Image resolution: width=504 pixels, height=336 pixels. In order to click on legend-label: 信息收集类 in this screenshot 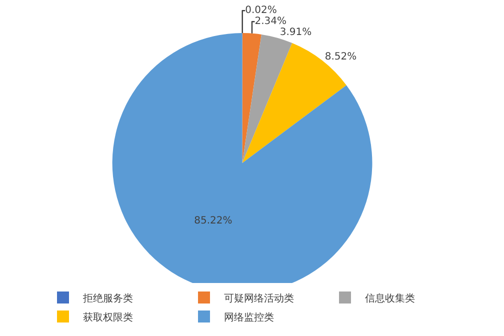, I will do `click(390, 298)`.